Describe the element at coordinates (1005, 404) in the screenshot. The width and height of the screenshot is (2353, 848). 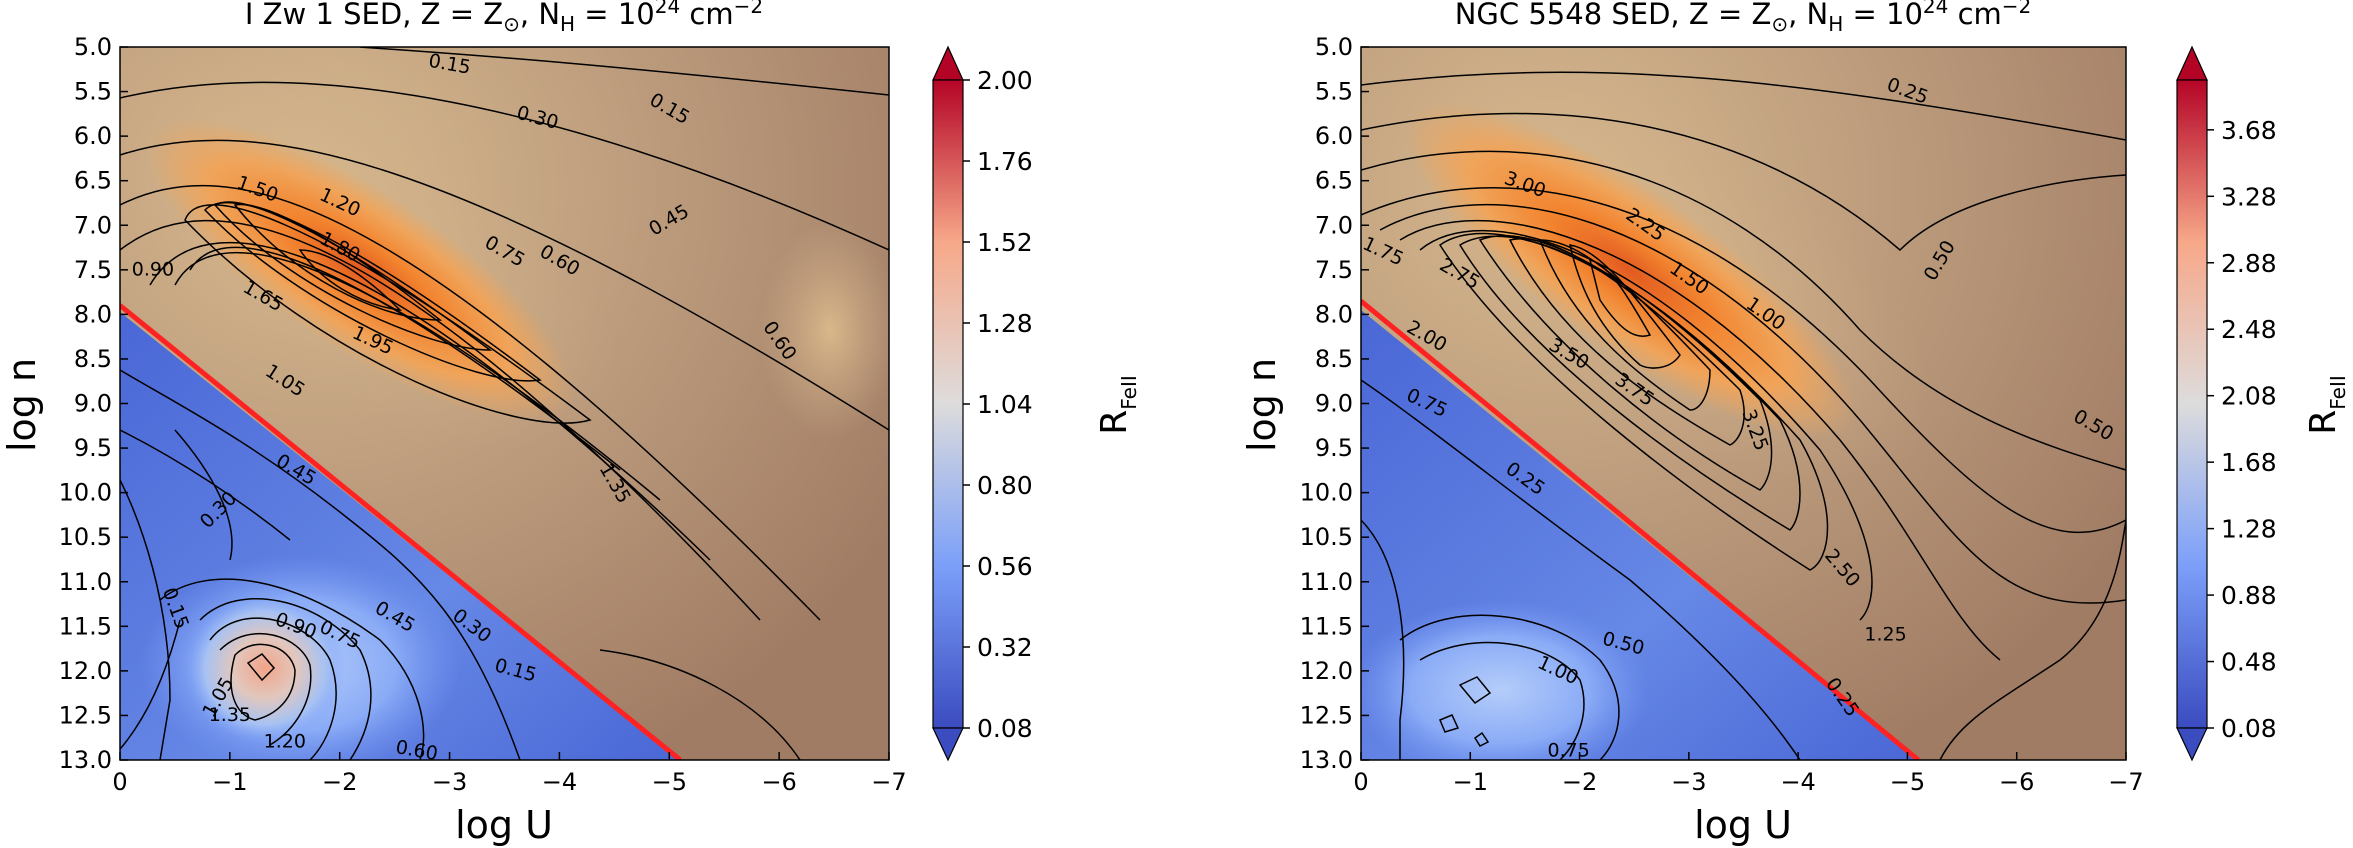
I see `colorbar-tick-label: 1.04` at that location.